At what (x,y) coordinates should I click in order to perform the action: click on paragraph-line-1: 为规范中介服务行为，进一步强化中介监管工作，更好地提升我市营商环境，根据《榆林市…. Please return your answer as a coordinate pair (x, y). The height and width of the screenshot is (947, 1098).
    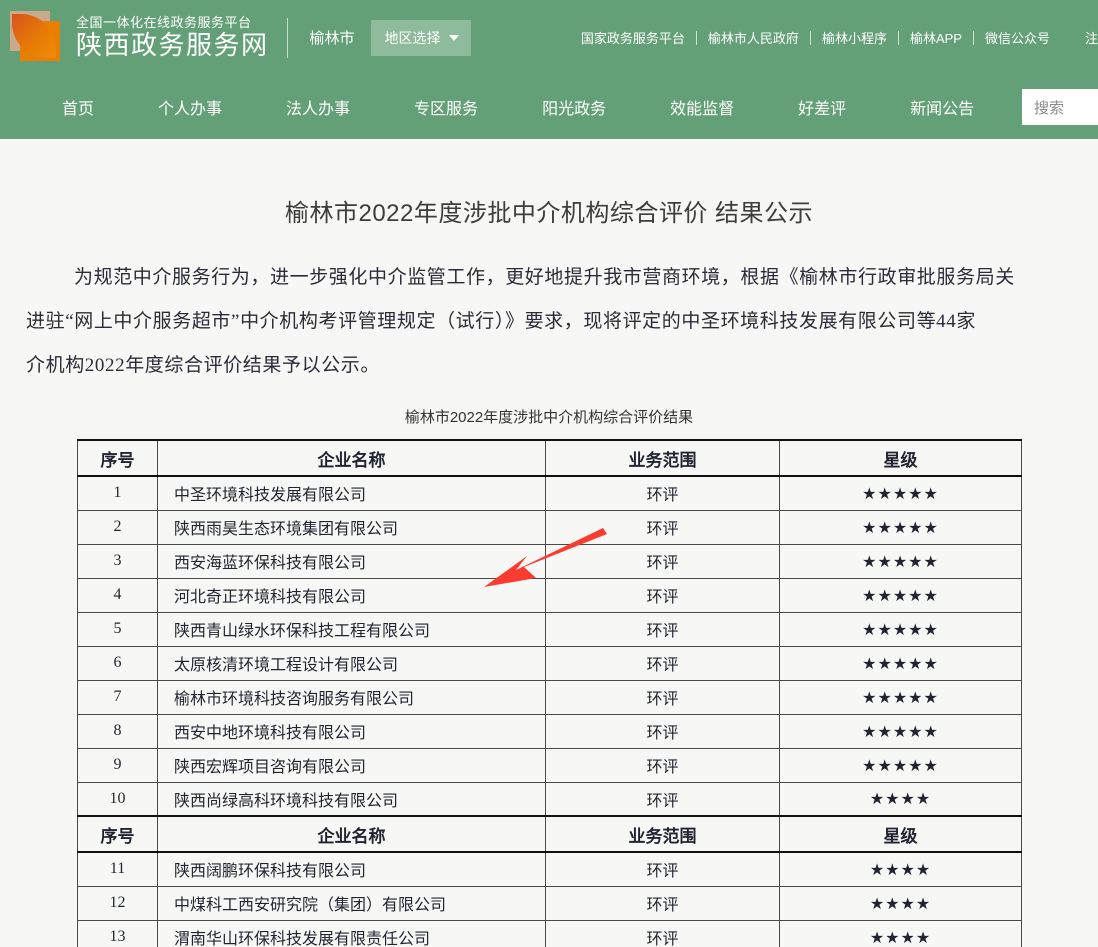
    Looking at the image, I should click on (562, 278).